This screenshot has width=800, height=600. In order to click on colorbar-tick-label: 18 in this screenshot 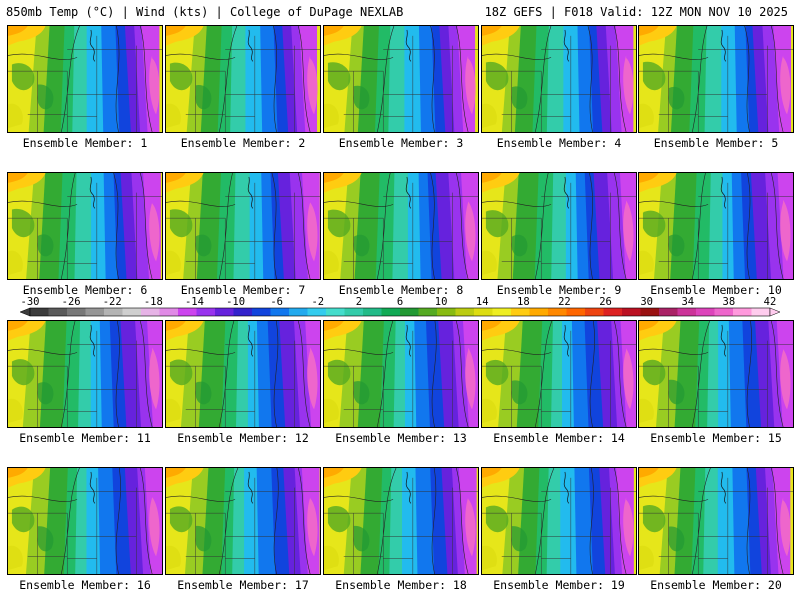, I will do `click(523, 302)`.